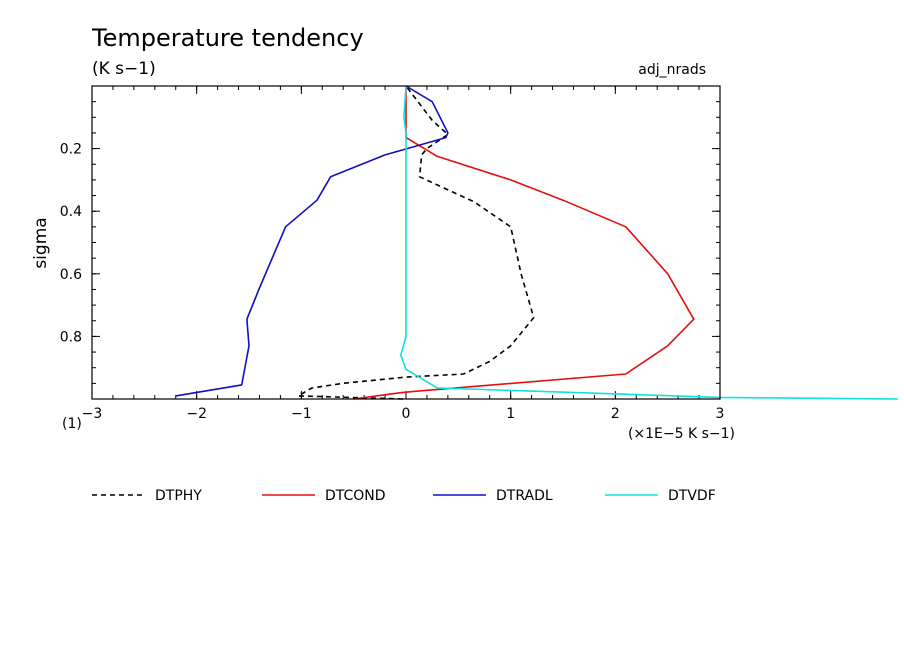 This screenshot has width=904, height=654. Describe the element at coordinates (301, 414) in the screenshot. I see `x-tick-label: −1` at that location.